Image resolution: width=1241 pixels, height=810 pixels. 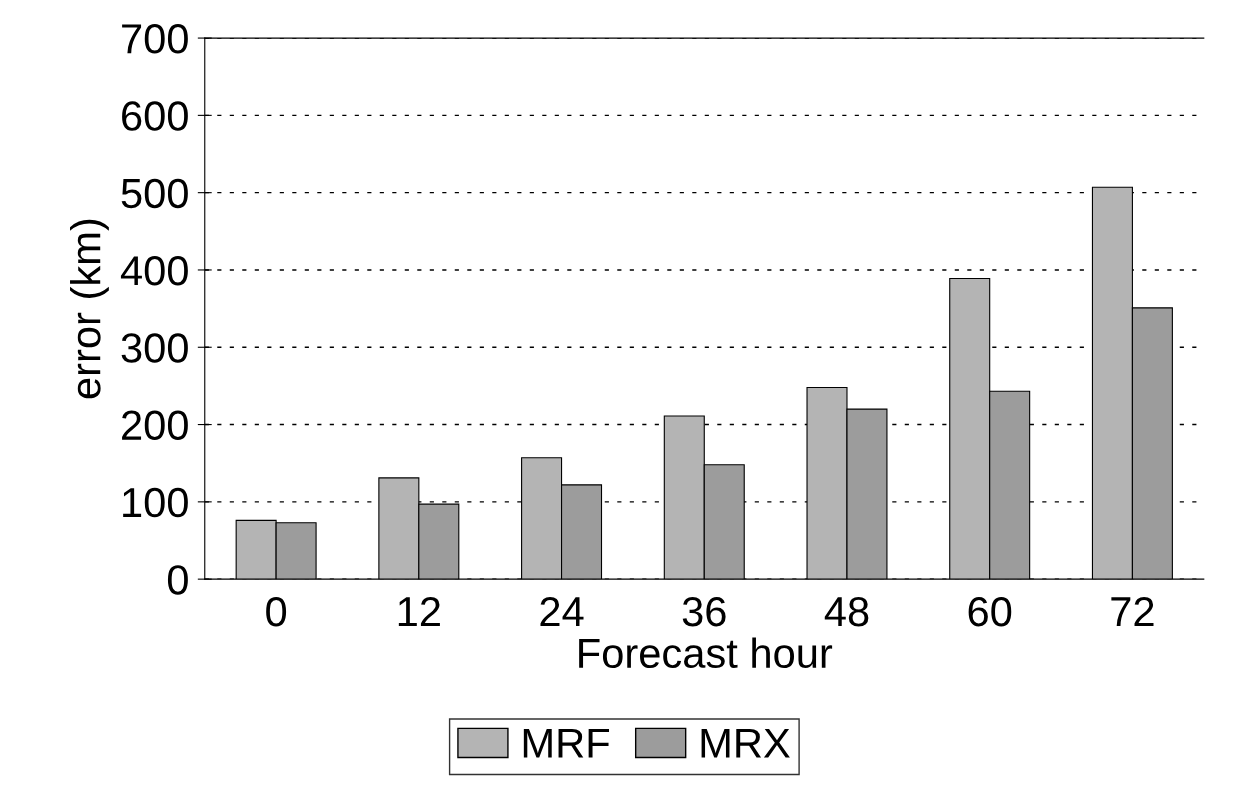 What do you see at coordinates (745, 743) in the screenshot?
I see `legend-label: MRX` at bounding box center [745, 743].